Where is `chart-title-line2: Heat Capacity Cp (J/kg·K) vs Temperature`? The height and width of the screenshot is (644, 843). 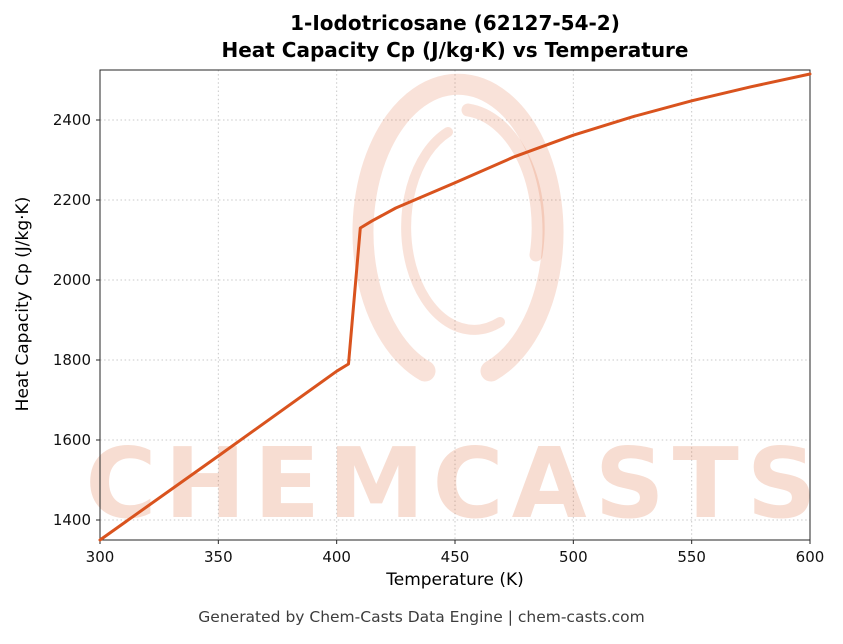
chart-title-line2: Heat Capacity Cp (J/kg·K) vs Temperature is located at coordinates (455, 50).